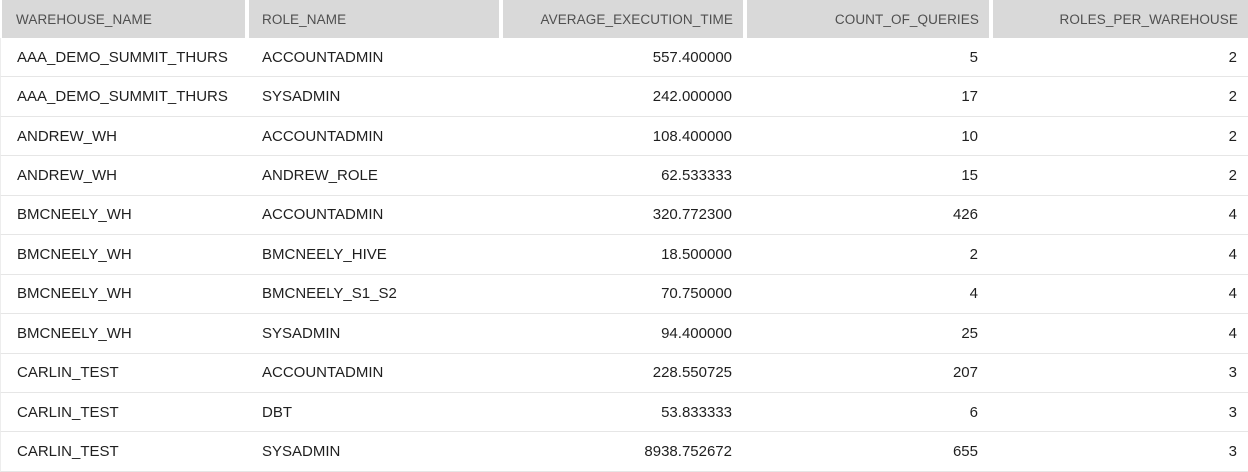 The image size is (1248, 472). I want to click on table-row: CARLIN_TEST SYSADMIN 8938.752672 655 3, so click(624, 452).